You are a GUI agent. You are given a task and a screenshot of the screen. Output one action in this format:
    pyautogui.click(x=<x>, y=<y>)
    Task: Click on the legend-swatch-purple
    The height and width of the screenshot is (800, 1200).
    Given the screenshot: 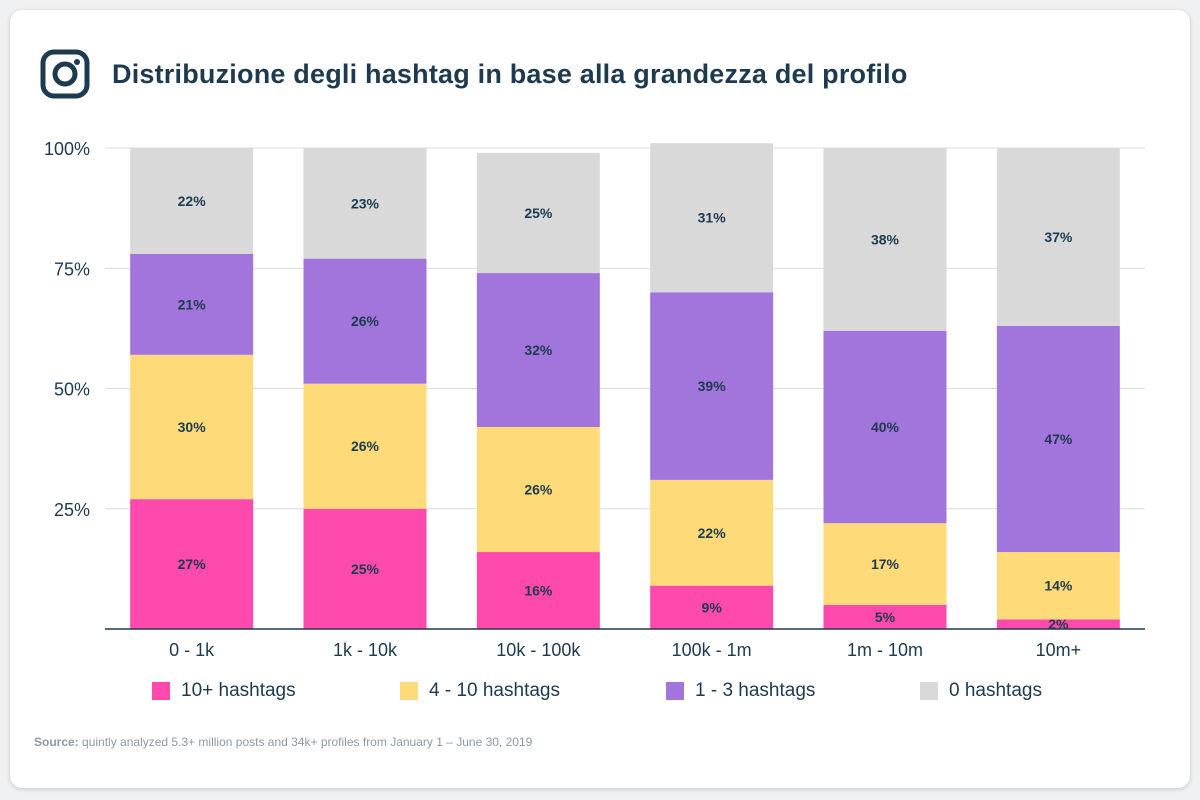 What is the action you would take?
    pyautogui.click(x=675, y=691)
    